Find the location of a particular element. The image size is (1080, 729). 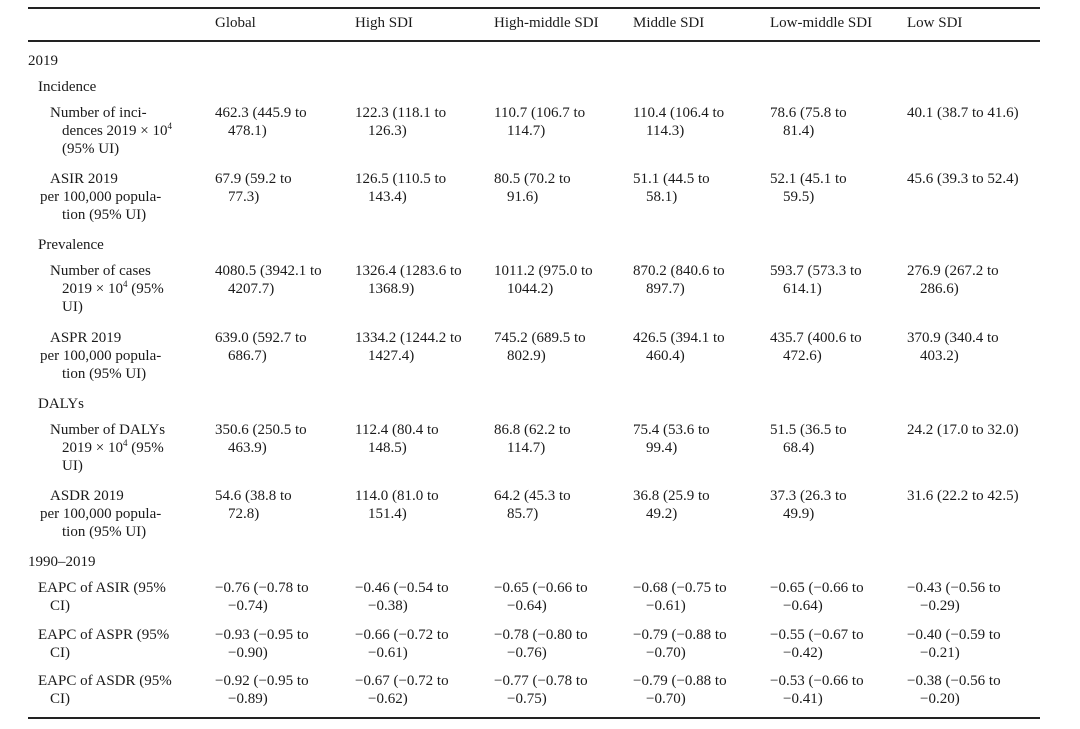

table-cell: 745.2 (689.5 to 802.9) is located at coordinates (540, 347).